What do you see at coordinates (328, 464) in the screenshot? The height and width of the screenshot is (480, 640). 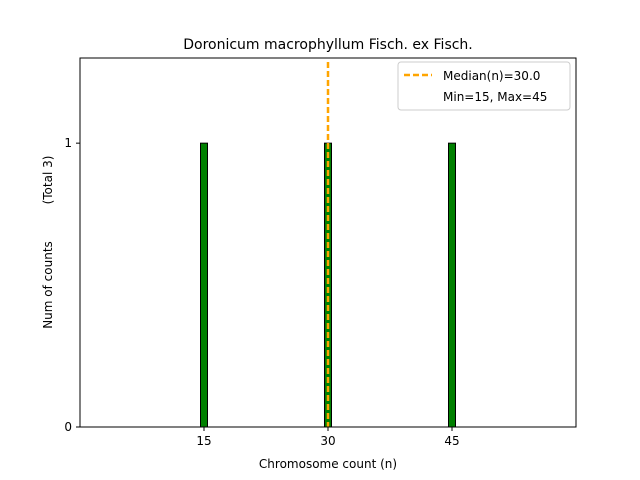 I see `x-axis-label: Chromosome count (n)` at bounding box center [328, 464].